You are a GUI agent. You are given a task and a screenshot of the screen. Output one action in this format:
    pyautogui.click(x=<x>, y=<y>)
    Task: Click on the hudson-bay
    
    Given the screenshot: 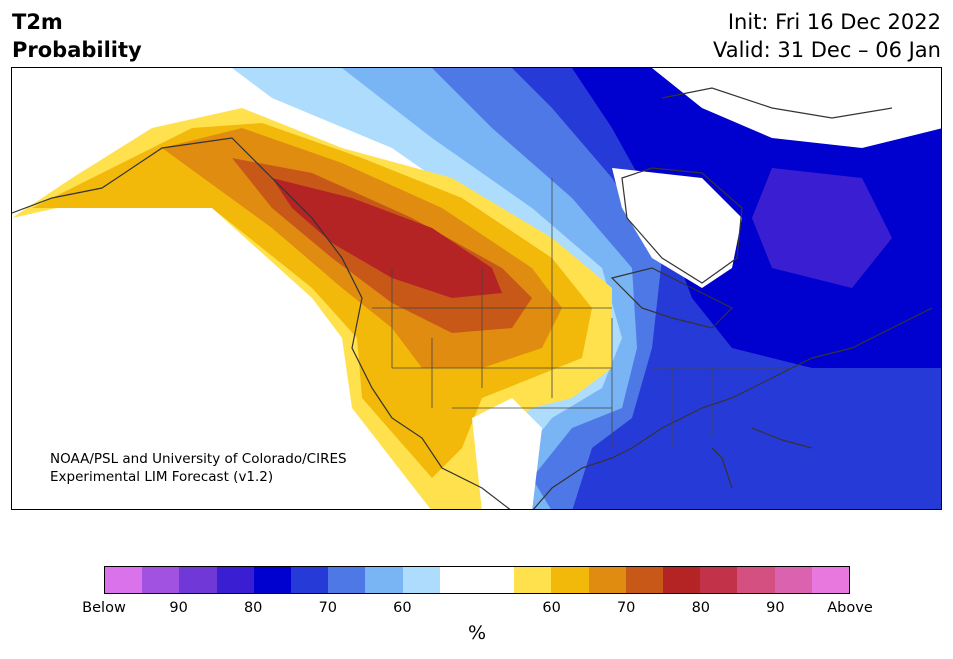 What is the action you would take?
    pyautogui.click(x=677, y=228)
    